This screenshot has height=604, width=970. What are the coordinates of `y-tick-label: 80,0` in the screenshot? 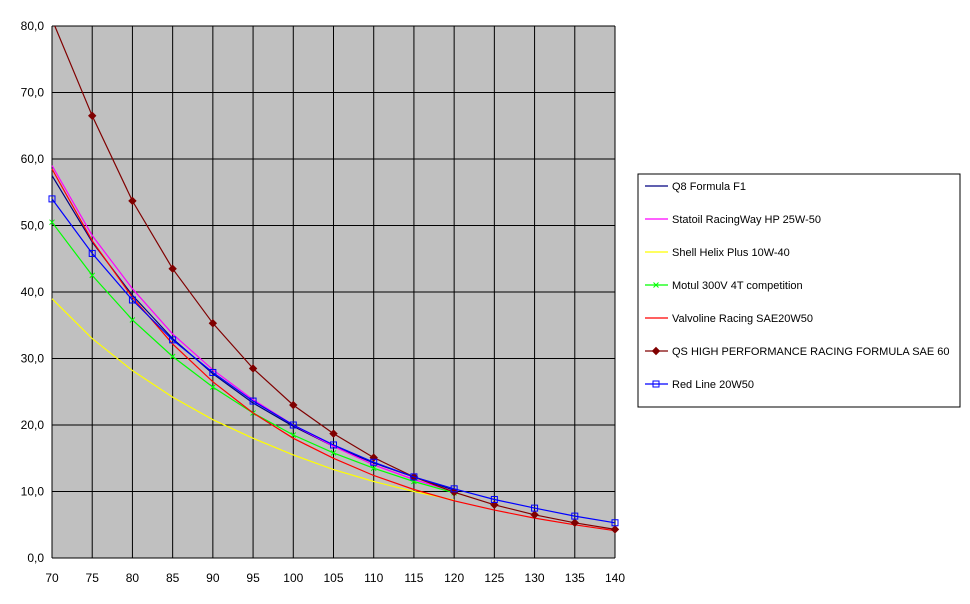 It's located at (33, 26).